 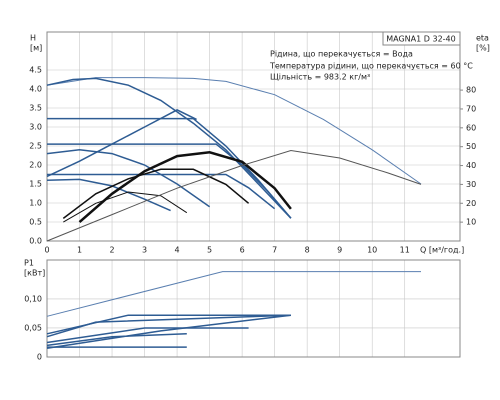 What do you see at coordinates (35, 108) in the screenshot?
I see `y-tick-label: 3.5` at bounding box center [35, 108].